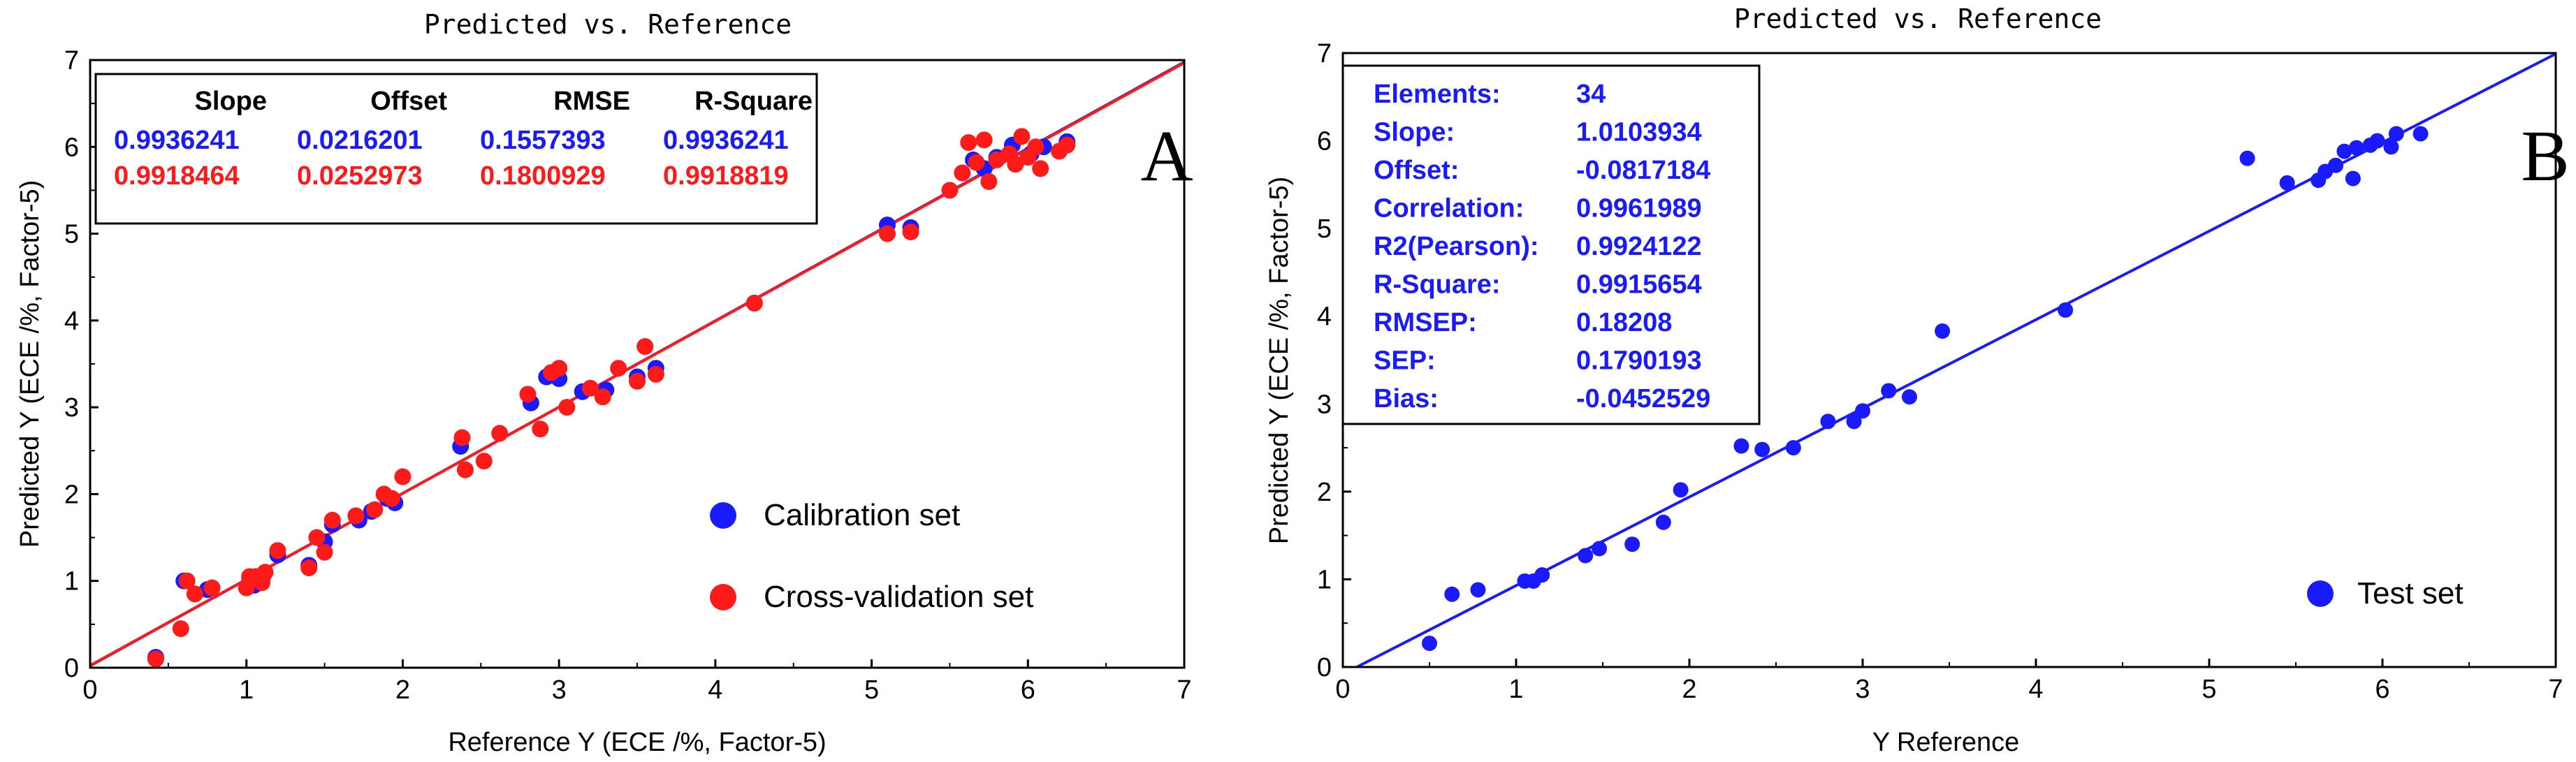 This screenshot has height=762, width=2576. Describe the element at coordinates (360, 140) in the screenshot. I see `calibration-offset: 0.0216201` at that location.